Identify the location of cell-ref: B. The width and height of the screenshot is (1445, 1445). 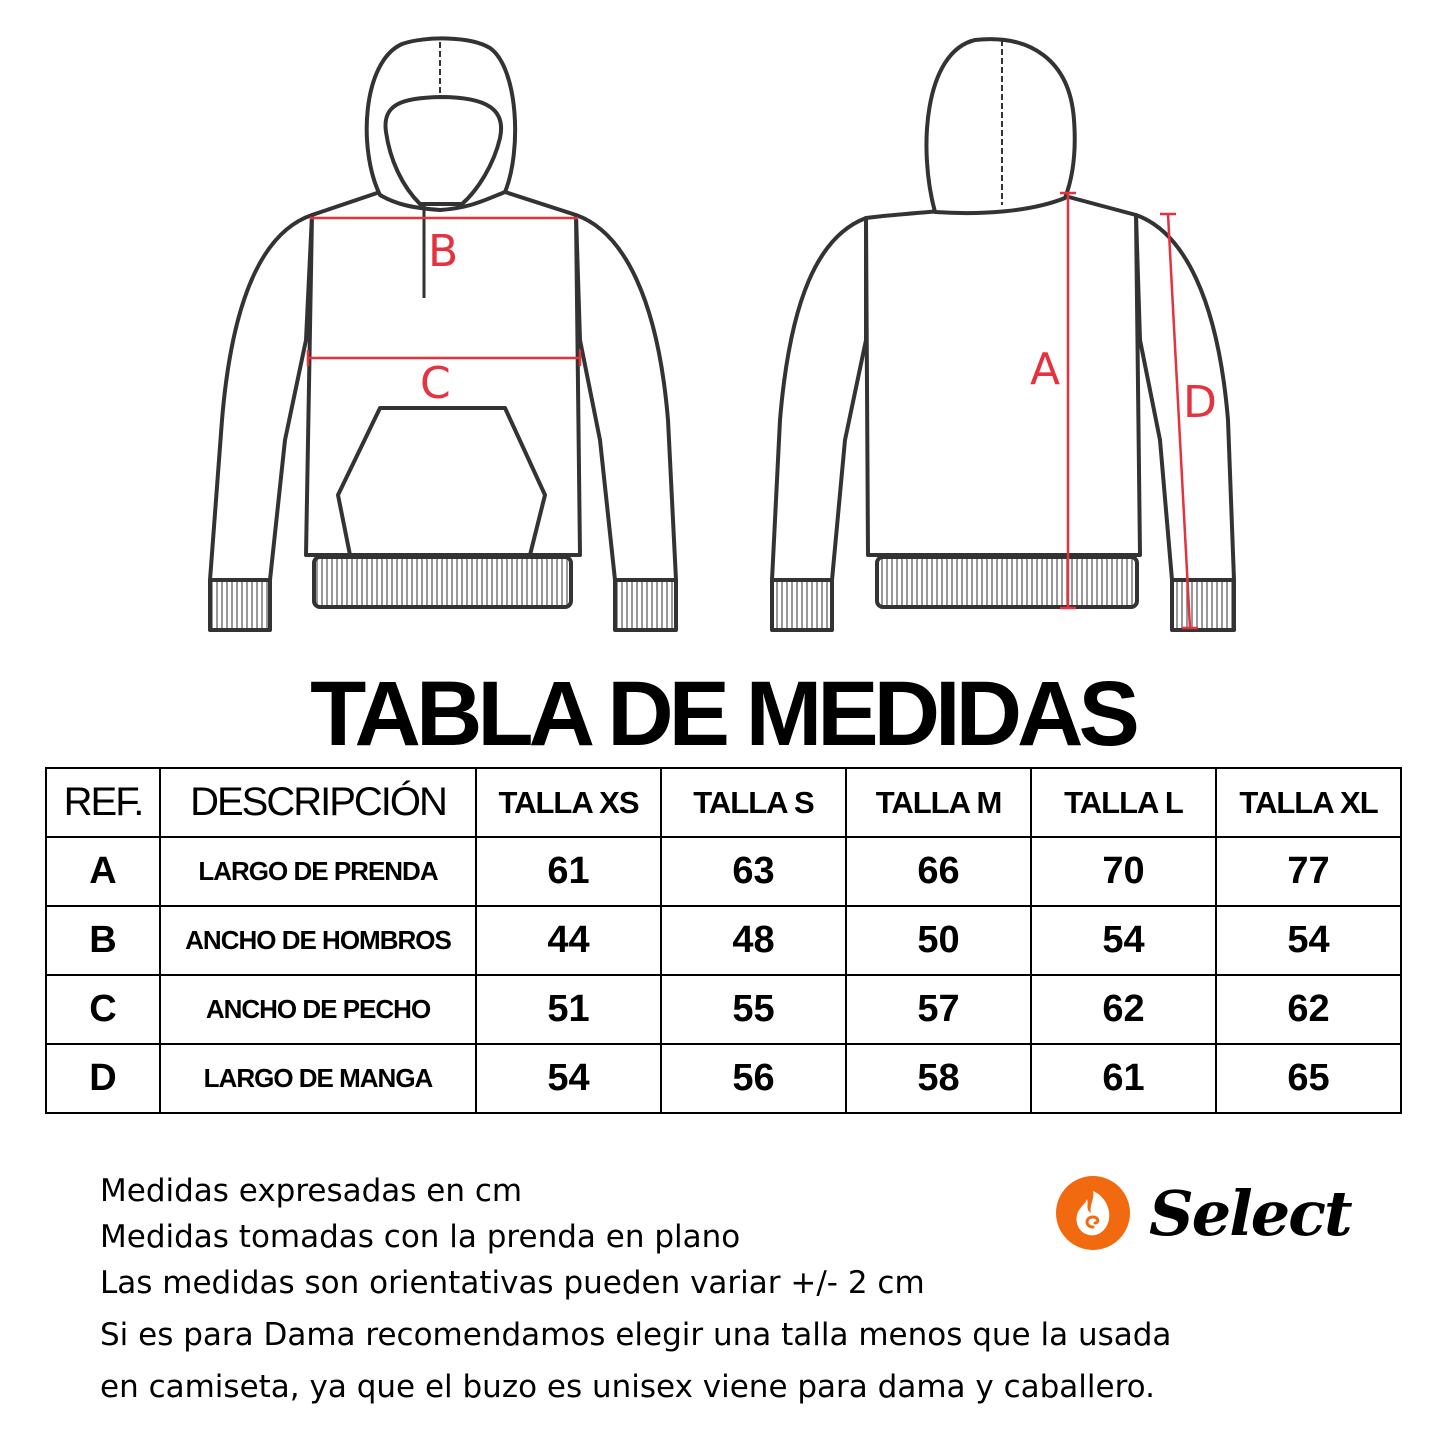
(103, 940).